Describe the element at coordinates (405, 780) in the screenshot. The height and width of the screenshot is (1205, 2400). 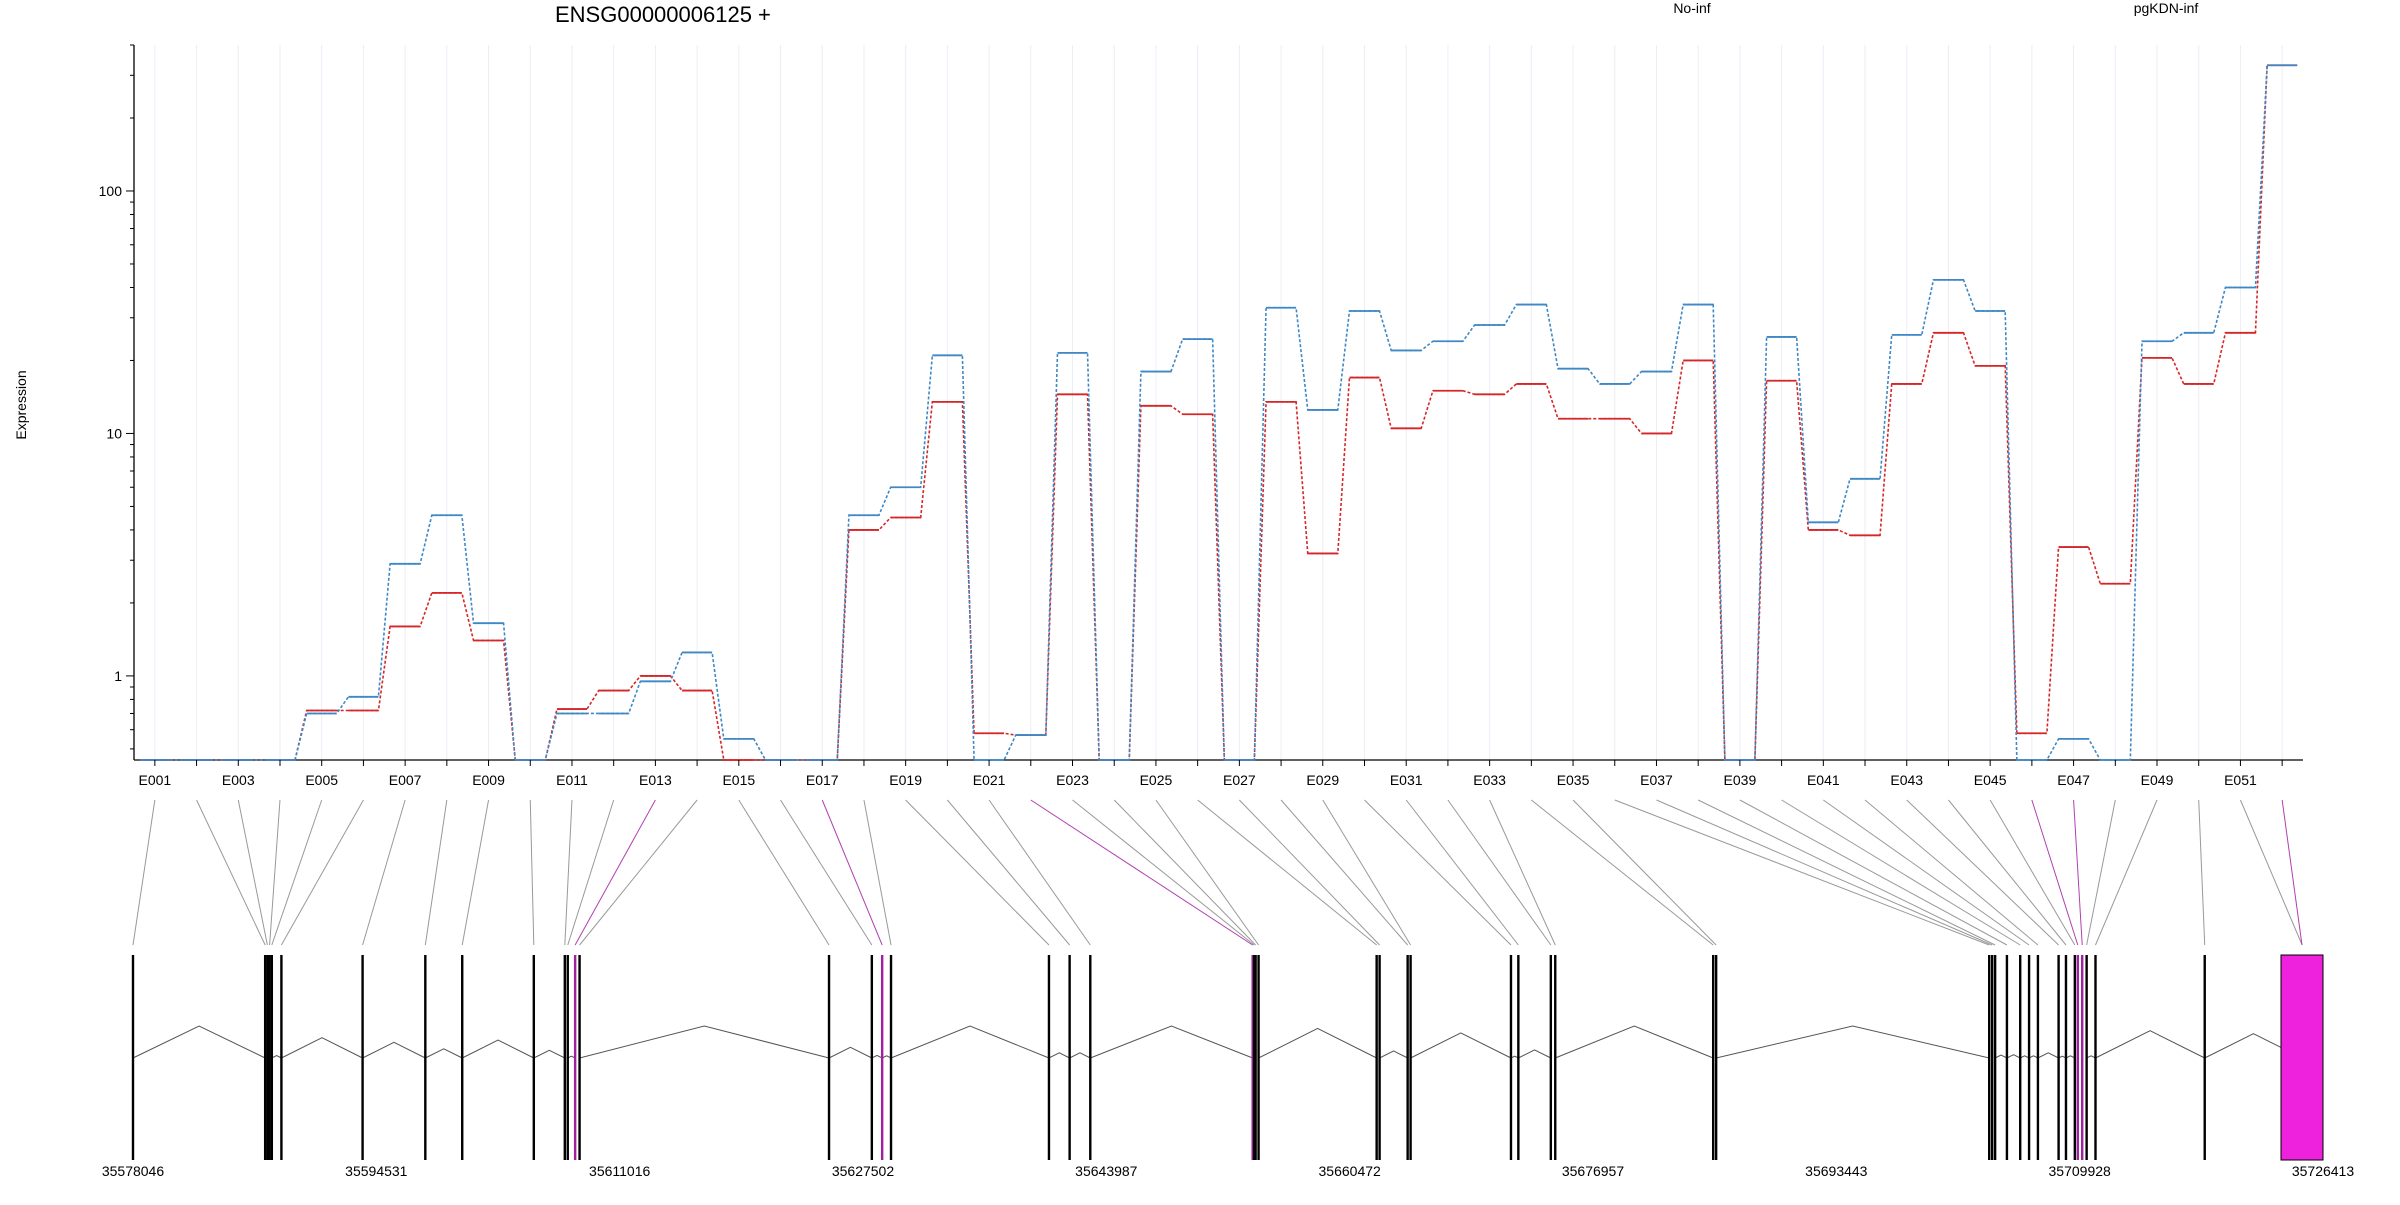
I see `exon-tick-label: E007` at that location.